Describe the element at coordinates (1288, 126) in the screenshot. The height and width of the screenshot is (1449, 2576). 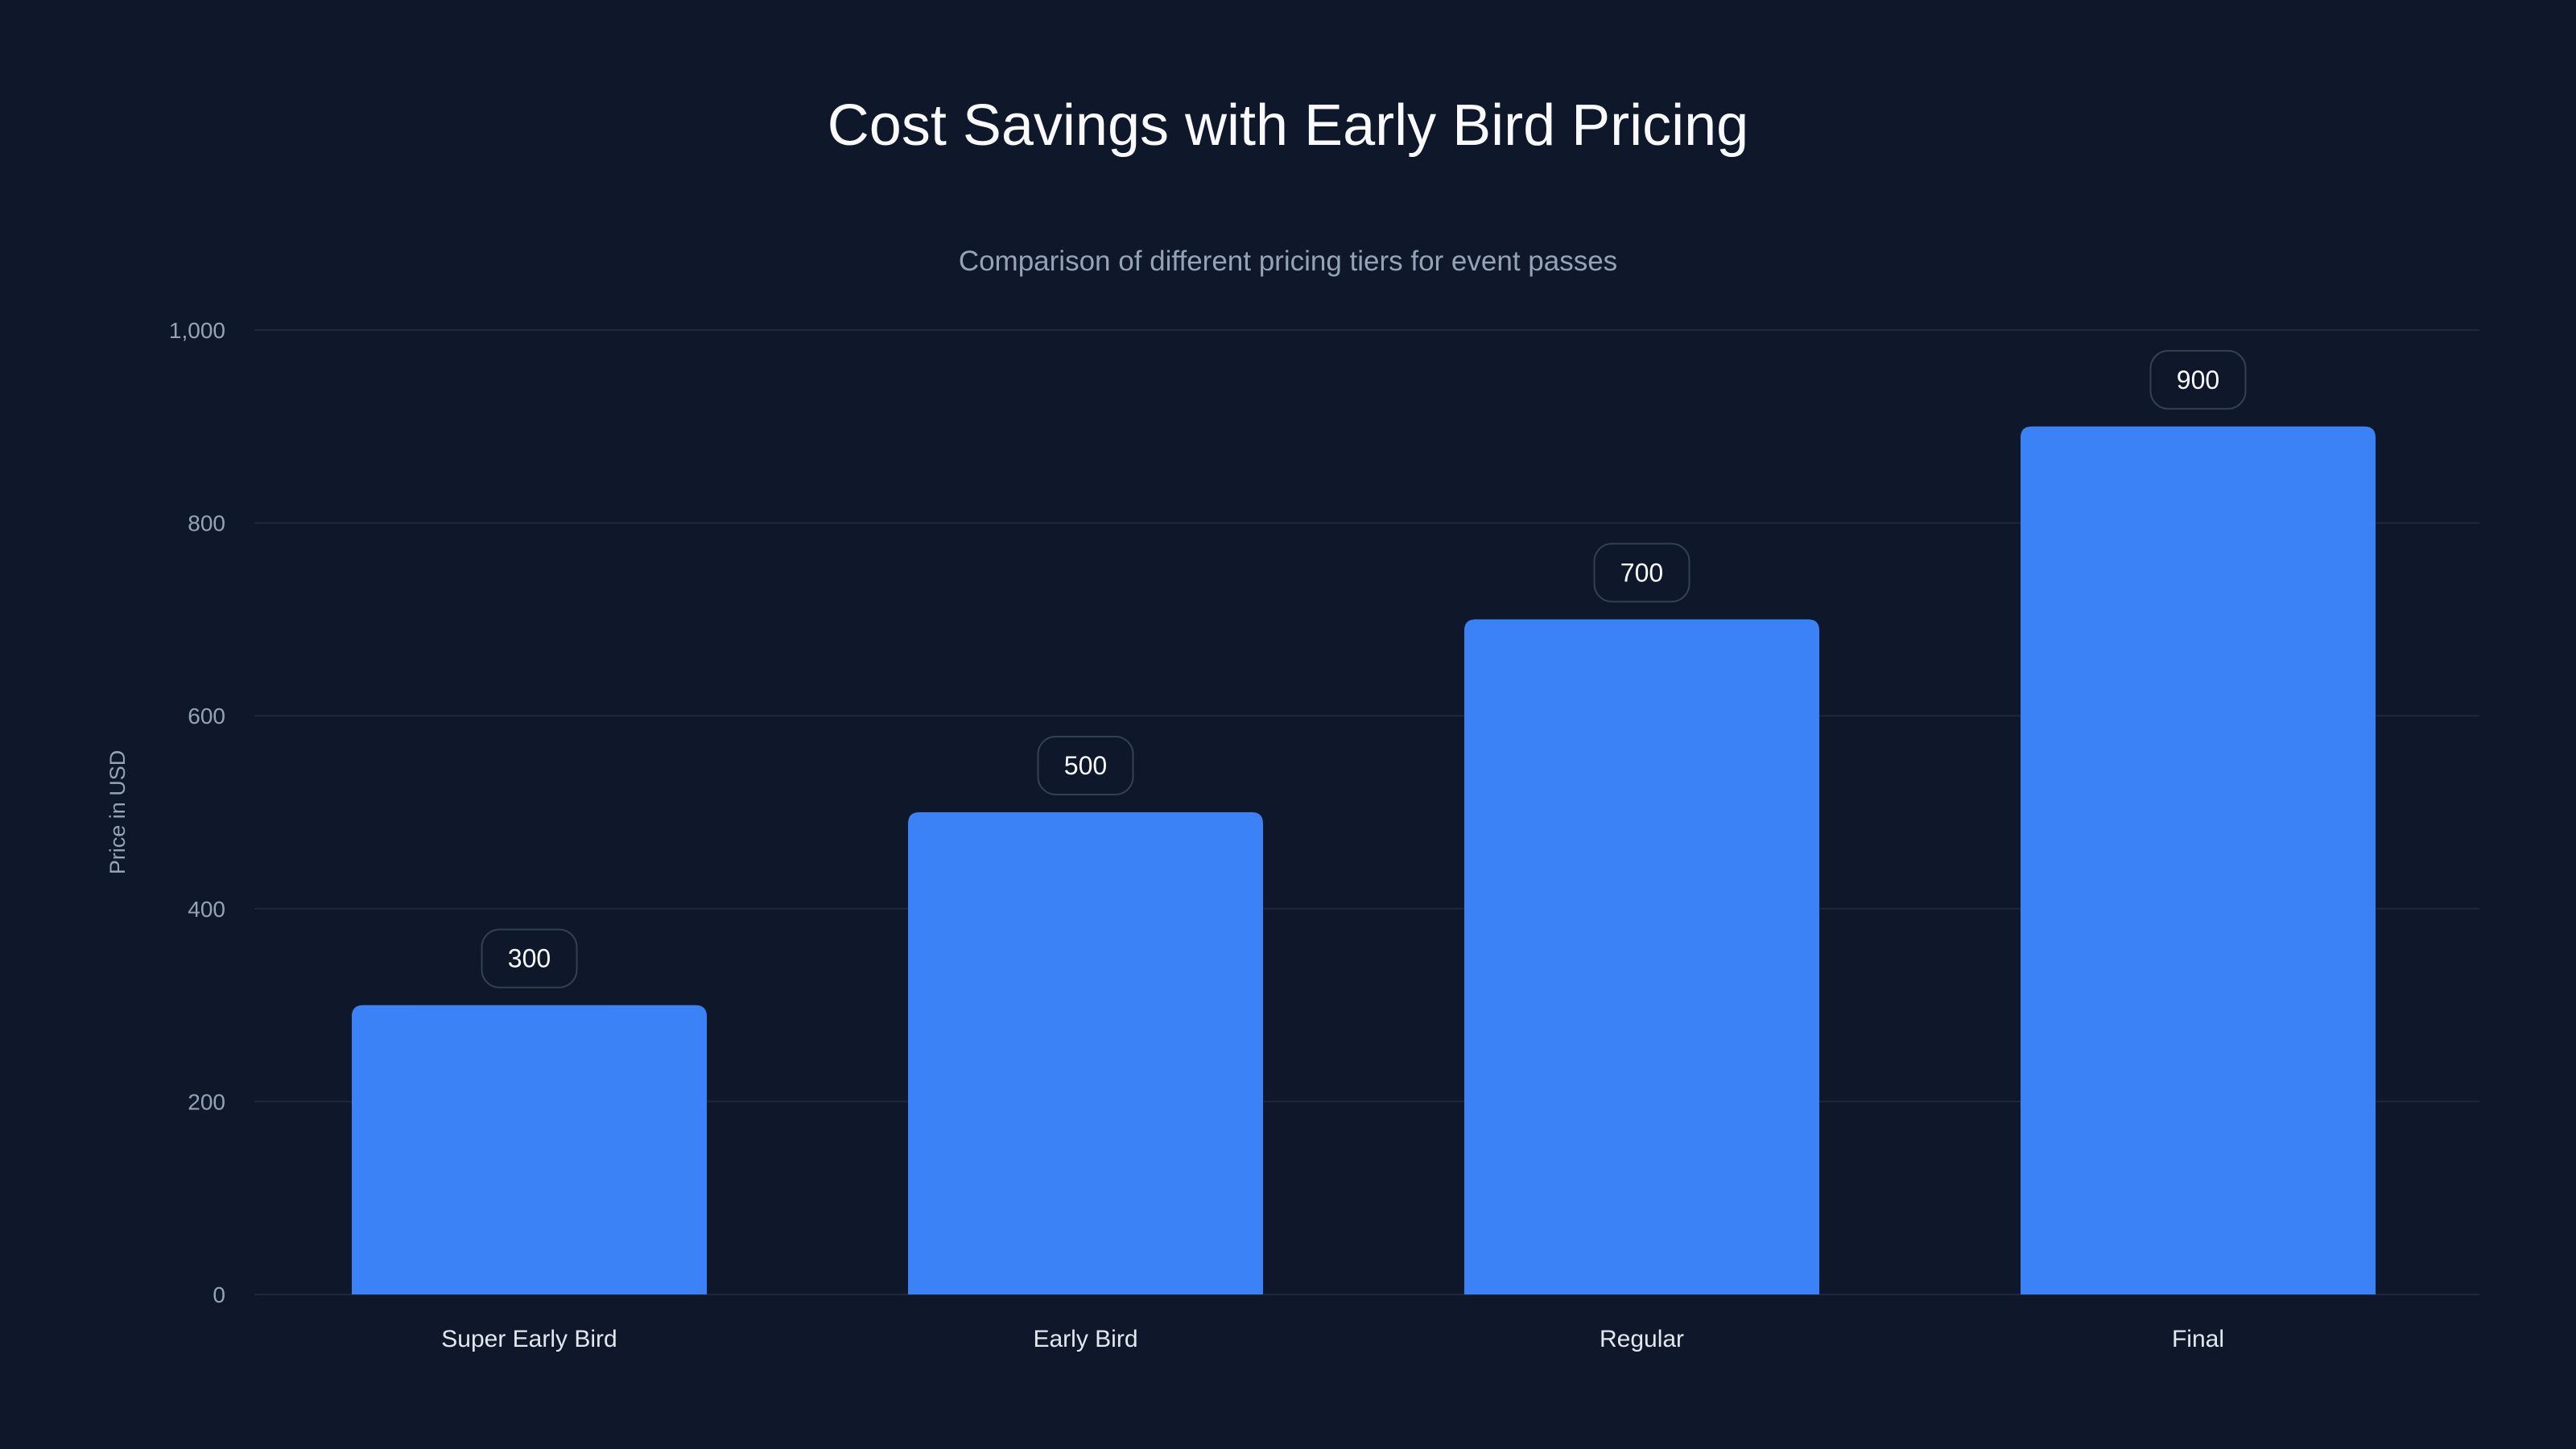
I see `chart-title: Cost Savings with Early Bird Pricing` at that location.